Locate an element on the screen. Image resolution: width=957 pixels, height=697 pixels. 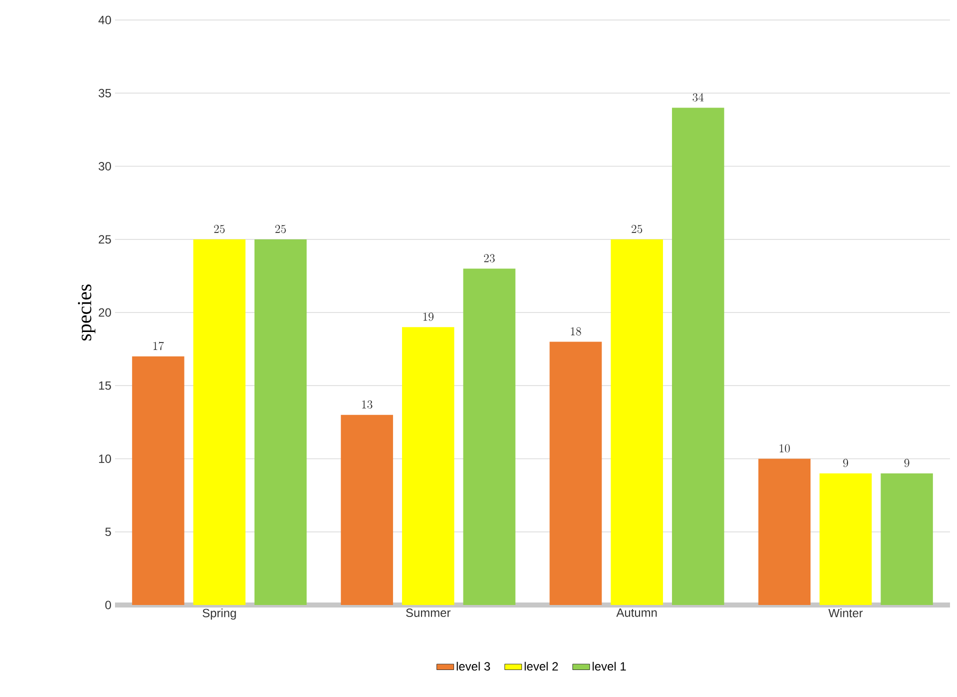
data-label: 18 is located at coordinates (576, 331).